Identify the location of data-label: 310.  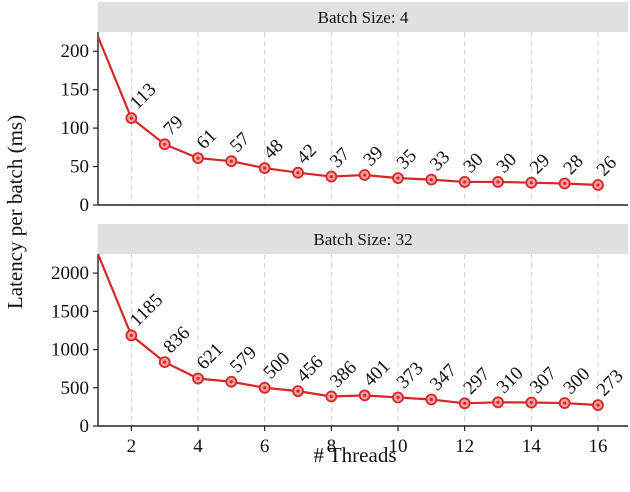
(510, 380).